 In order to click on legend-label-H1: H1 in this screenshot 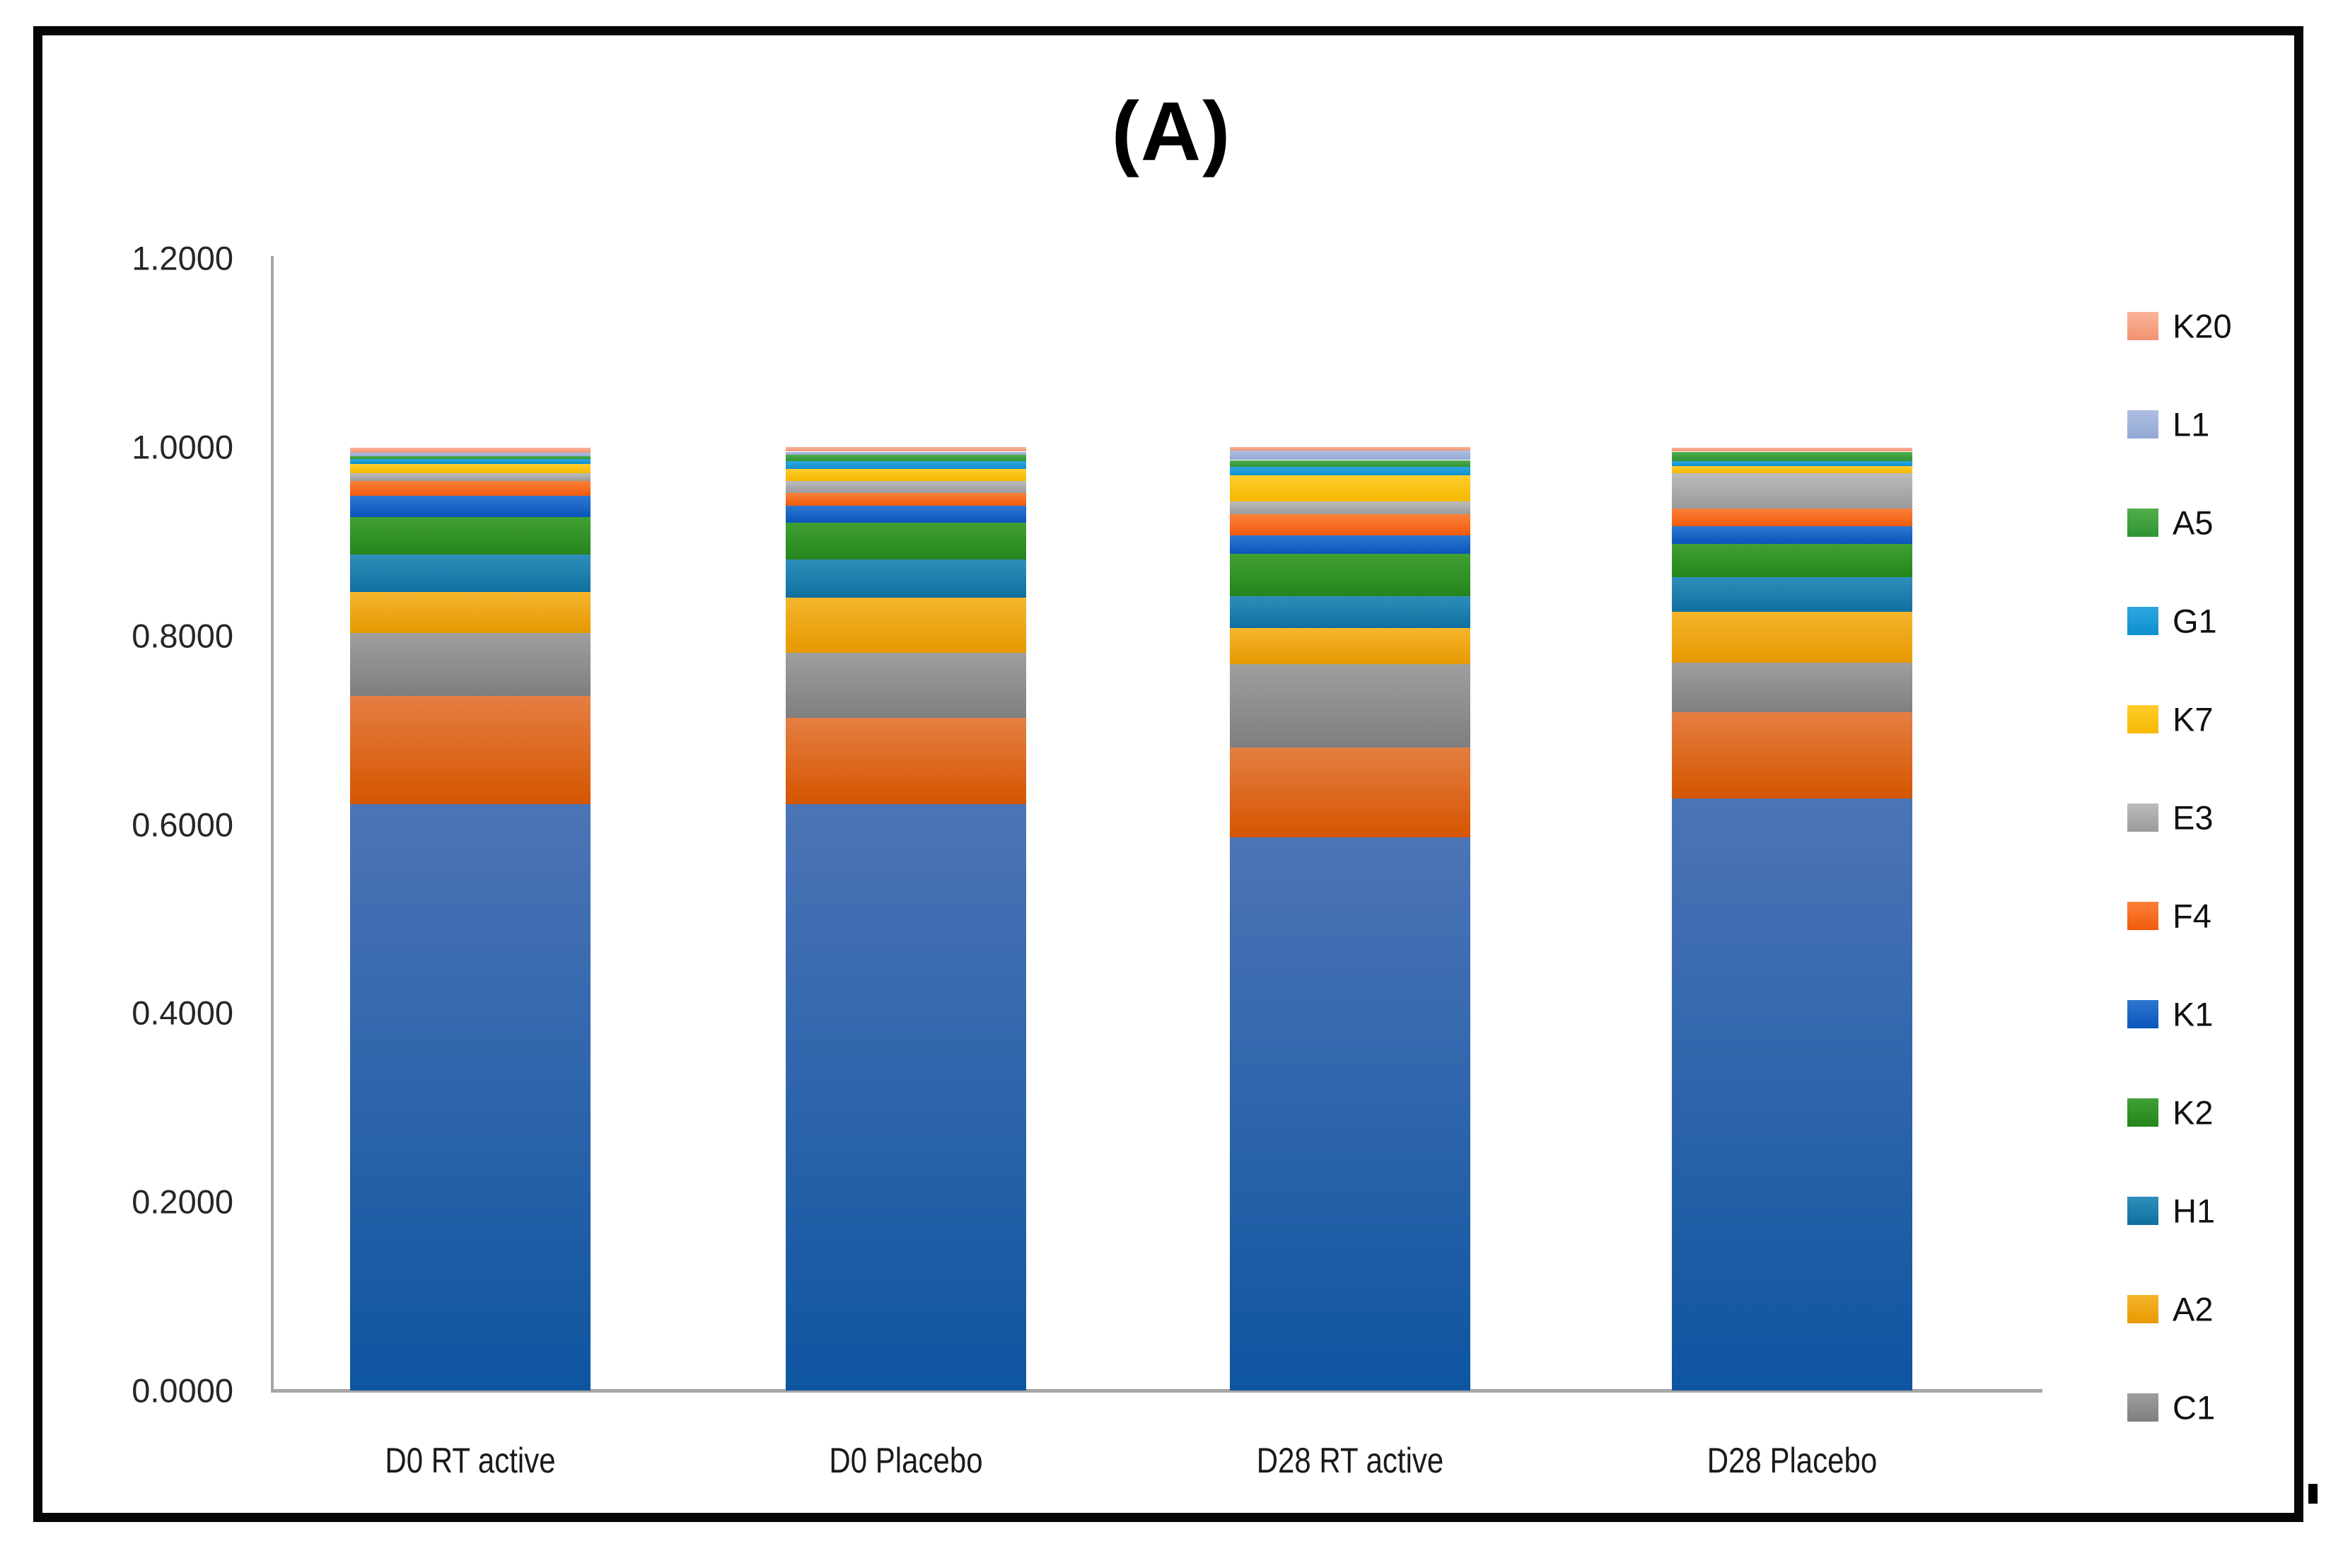, I will do `click(2194, 1211)`.